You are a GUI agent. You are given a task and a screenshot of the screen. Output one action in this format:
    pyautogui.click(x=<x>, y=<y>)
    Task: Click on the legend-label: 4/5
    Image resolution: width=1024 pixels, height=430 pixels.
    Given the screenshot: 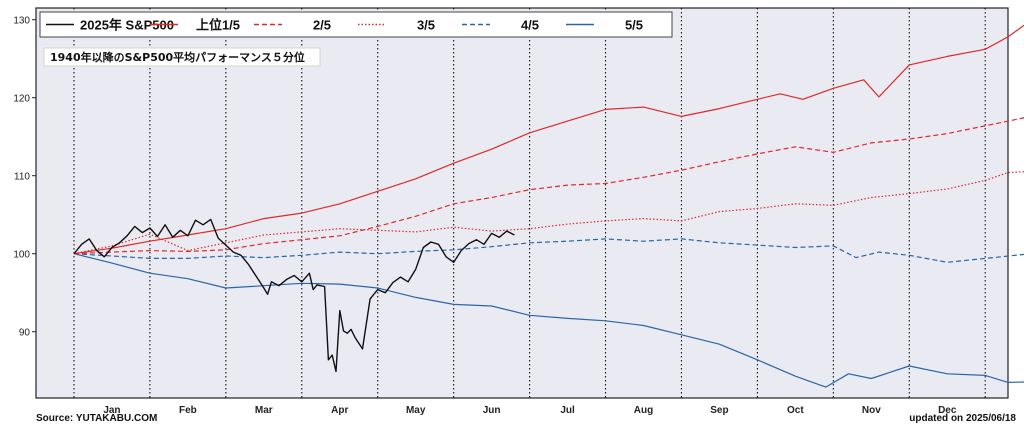 What is the action you would take?
    pyautogui.click(x=530, y=25)
    